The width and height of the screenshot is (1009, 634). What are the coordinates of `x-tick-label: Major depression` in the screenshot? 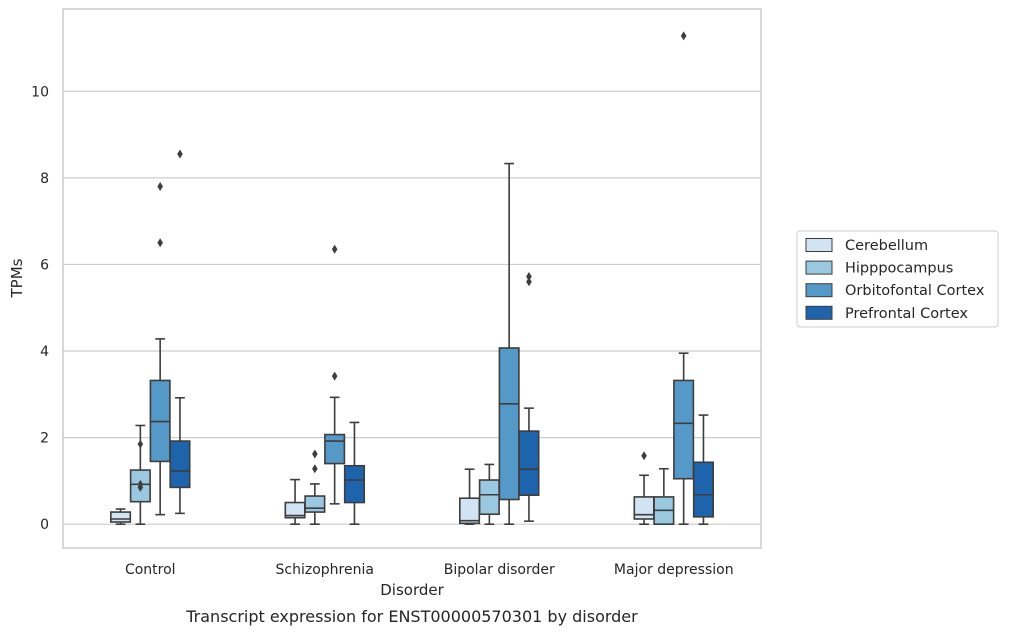 It's located at (674, 570).